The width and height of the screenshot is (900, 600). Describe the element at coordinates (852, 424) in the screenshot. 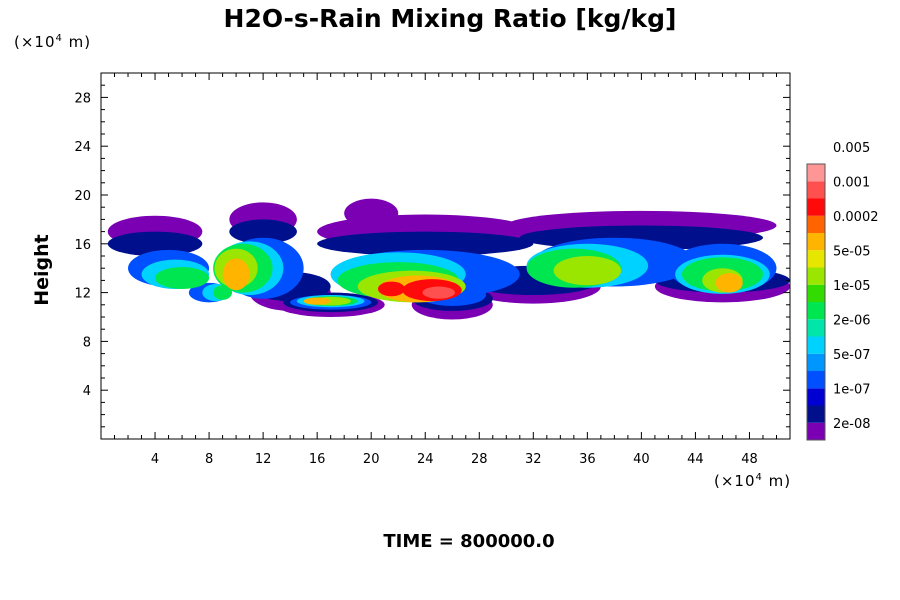

I see `colorbar-label: 2e-08` at that location.